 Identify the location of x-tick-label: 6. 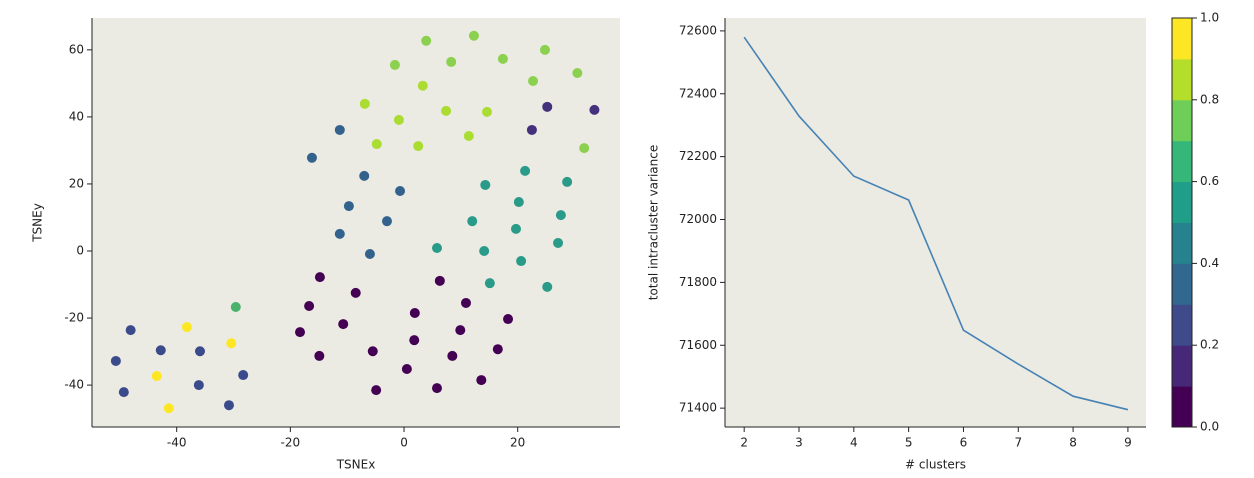
(964, 443).